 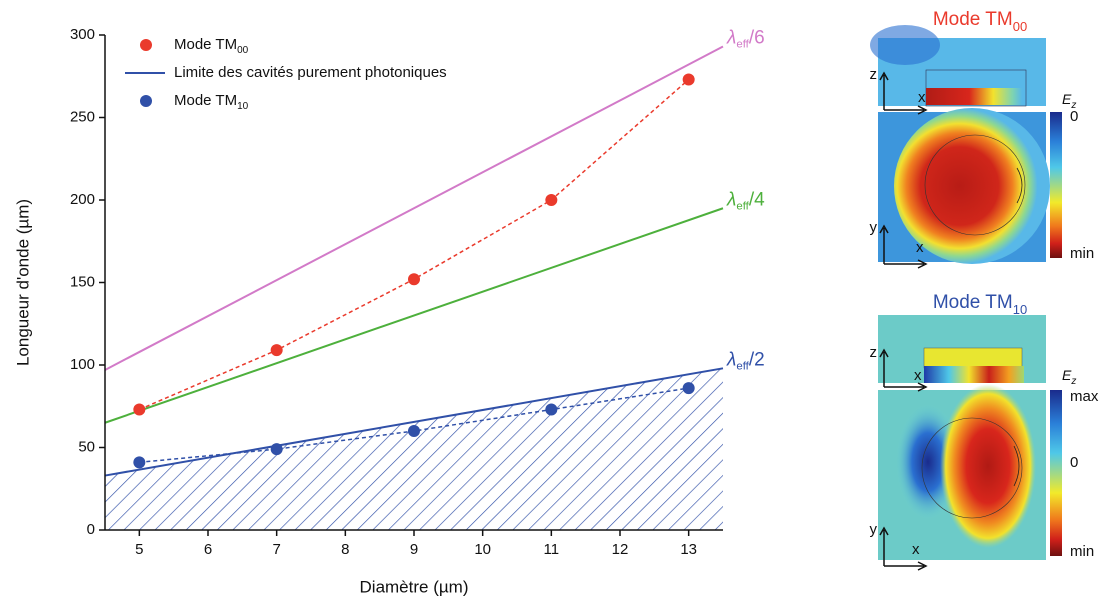 I want to click on y-tick-label: 200, so click(x=82, y=199).